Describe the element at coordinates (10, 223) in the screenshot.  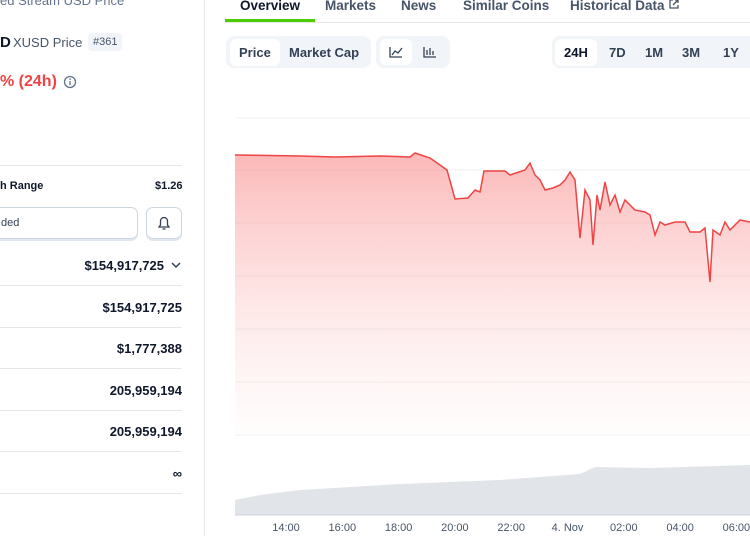
I see `input-text: ded` at that location.